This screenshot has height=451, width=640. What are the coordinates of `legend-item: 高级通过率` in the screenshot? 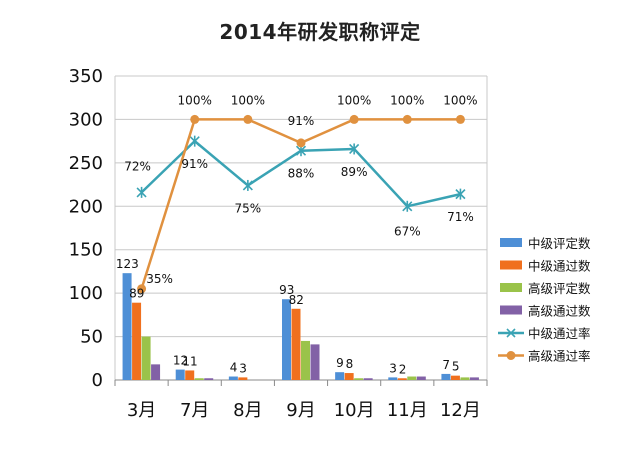 It's located at (544, 356).